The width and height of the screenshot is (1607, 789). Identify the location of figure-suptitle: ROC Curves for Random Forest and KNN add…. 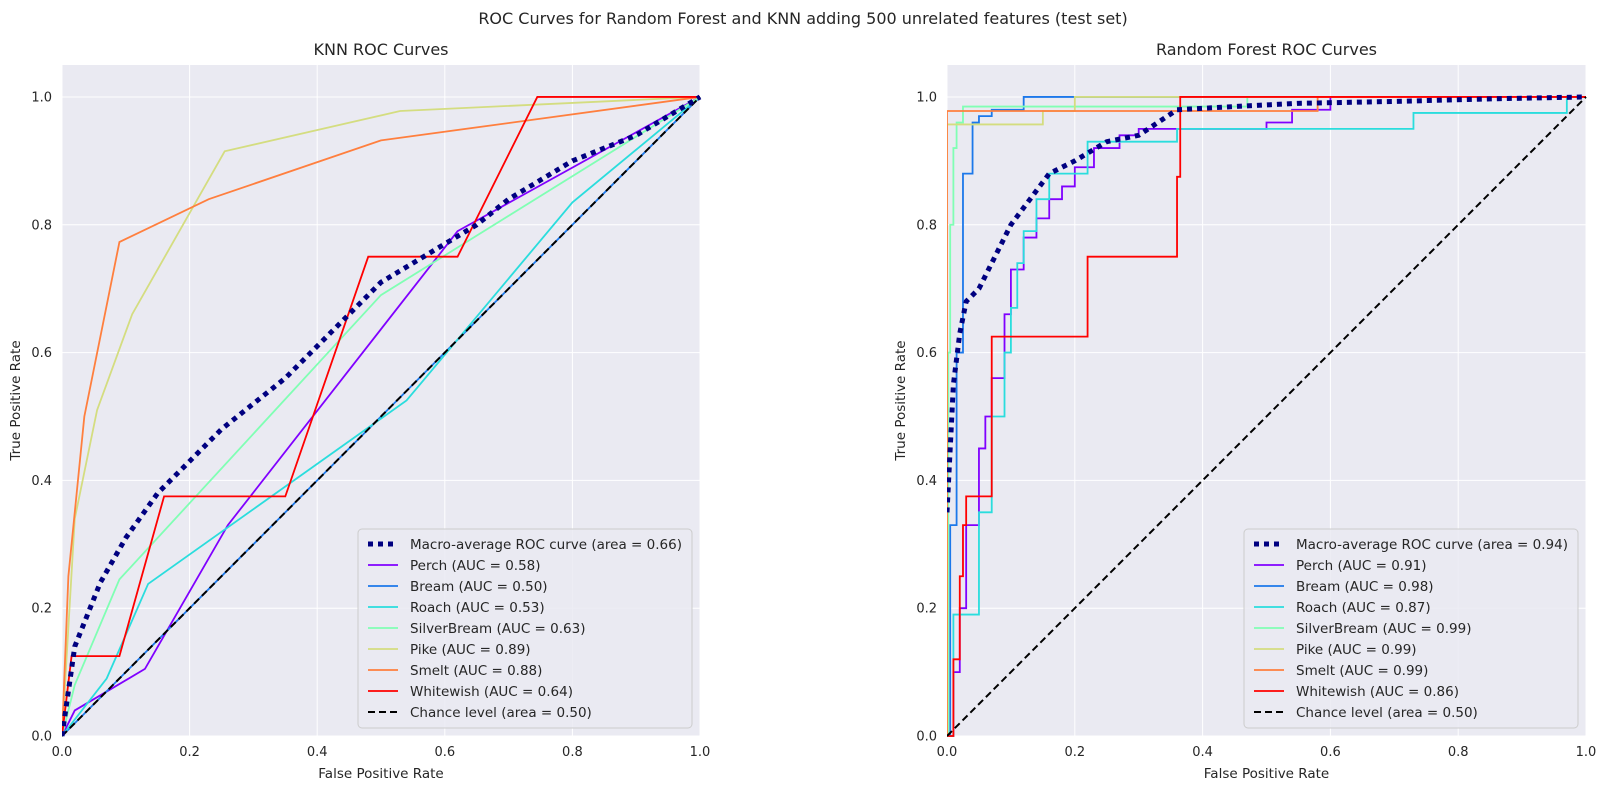
(802, 18).